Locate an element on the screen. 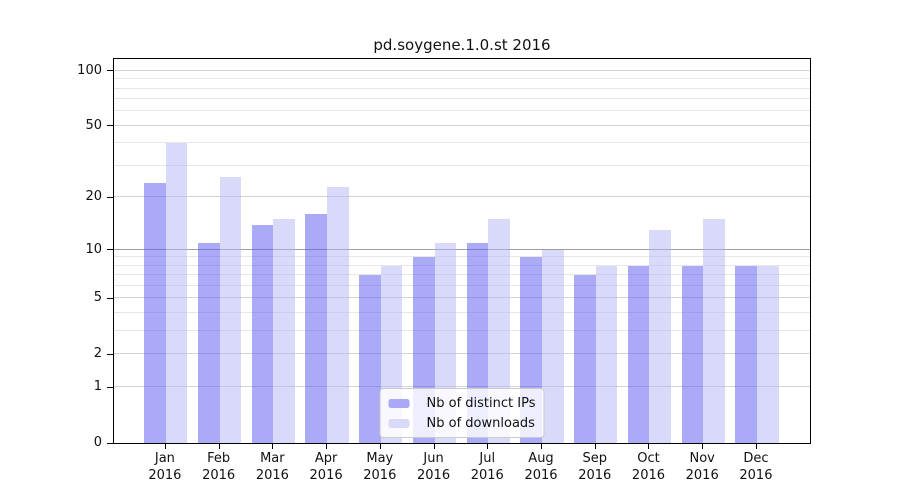  bar-downloads-sep is located at coordinates (606, 354).